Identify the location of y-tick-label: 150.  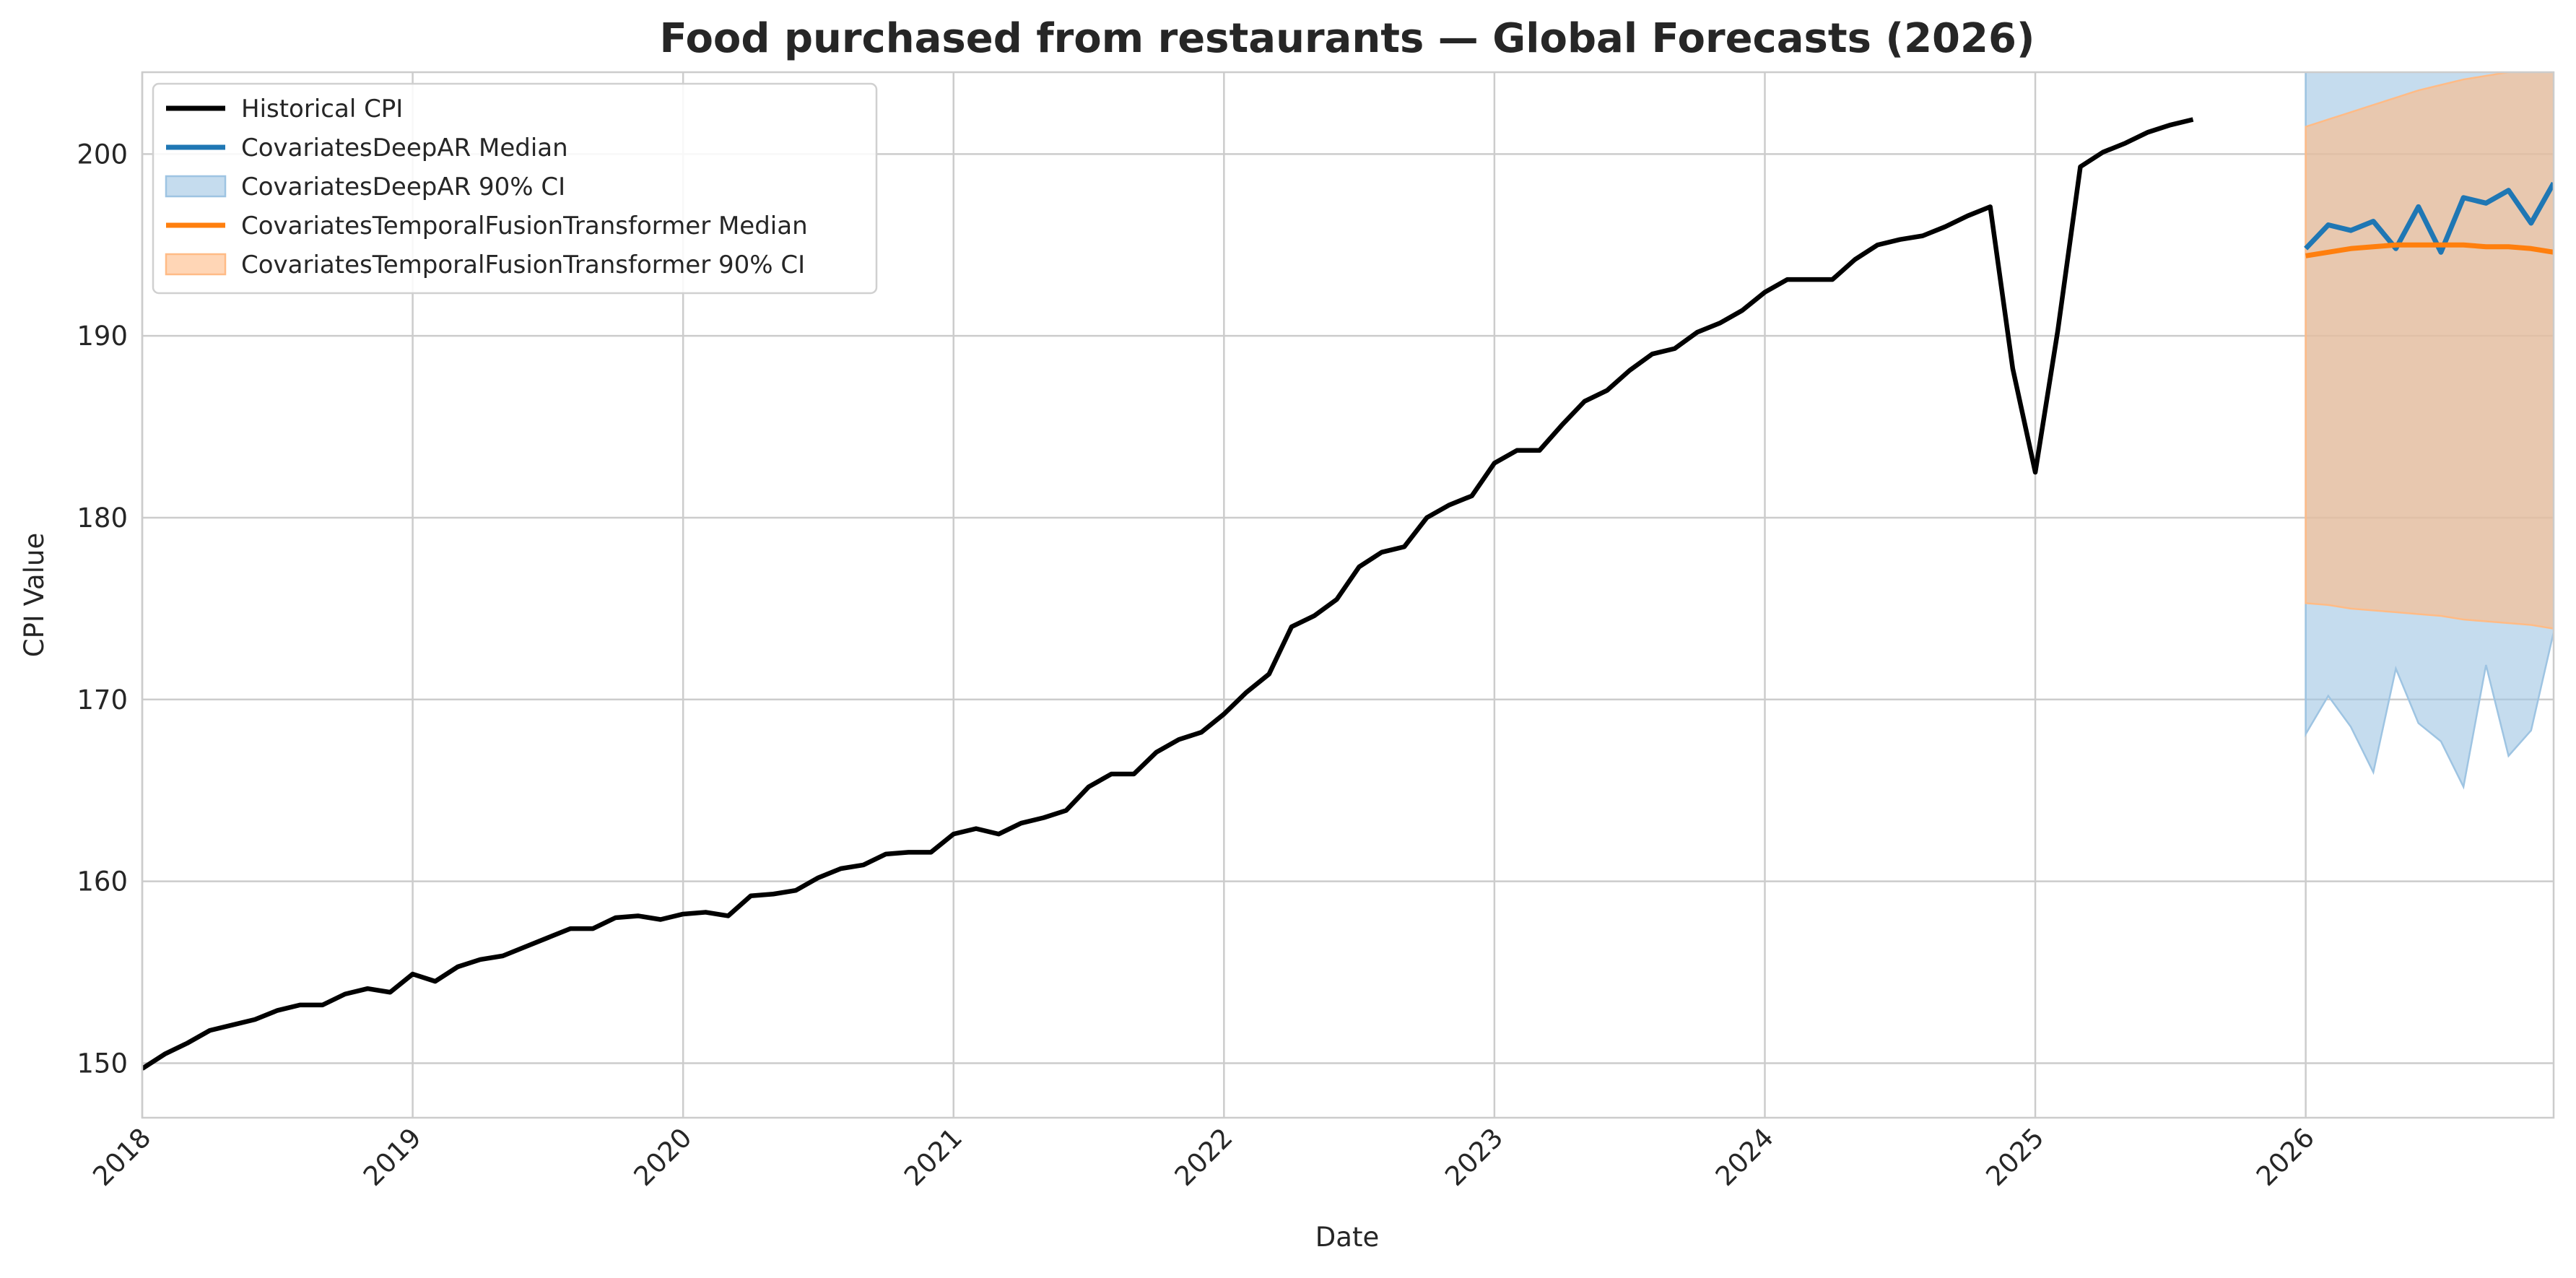
(102, 1063).